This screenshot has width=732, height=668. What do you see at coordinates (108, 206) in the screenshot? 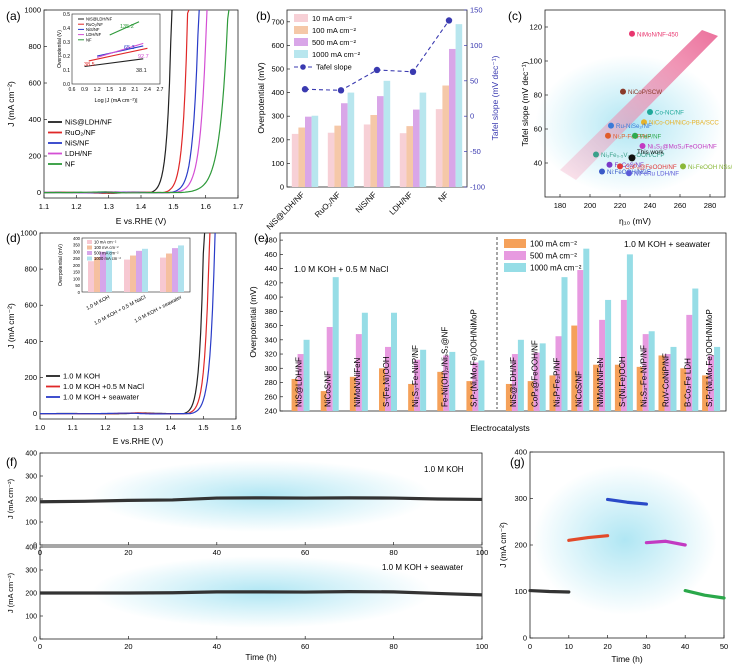
I see `panel-a-xtick-label: 1.3` at bounding box center [108, 206].